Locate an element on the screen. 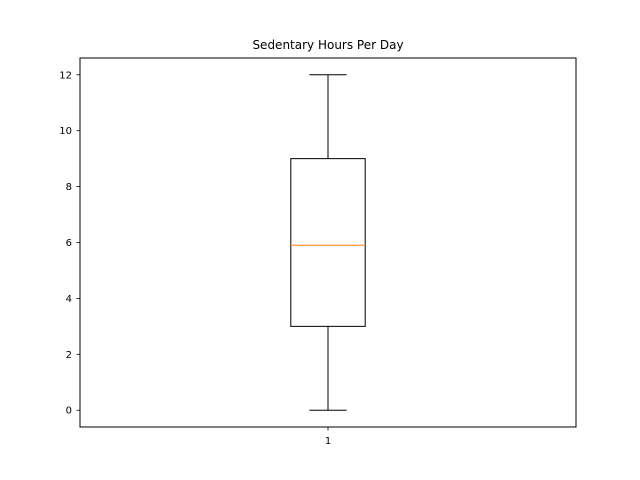 The width and height of the screenshot is (640, 480). y-tick-label: 6 is located at coordinates (69, 243).